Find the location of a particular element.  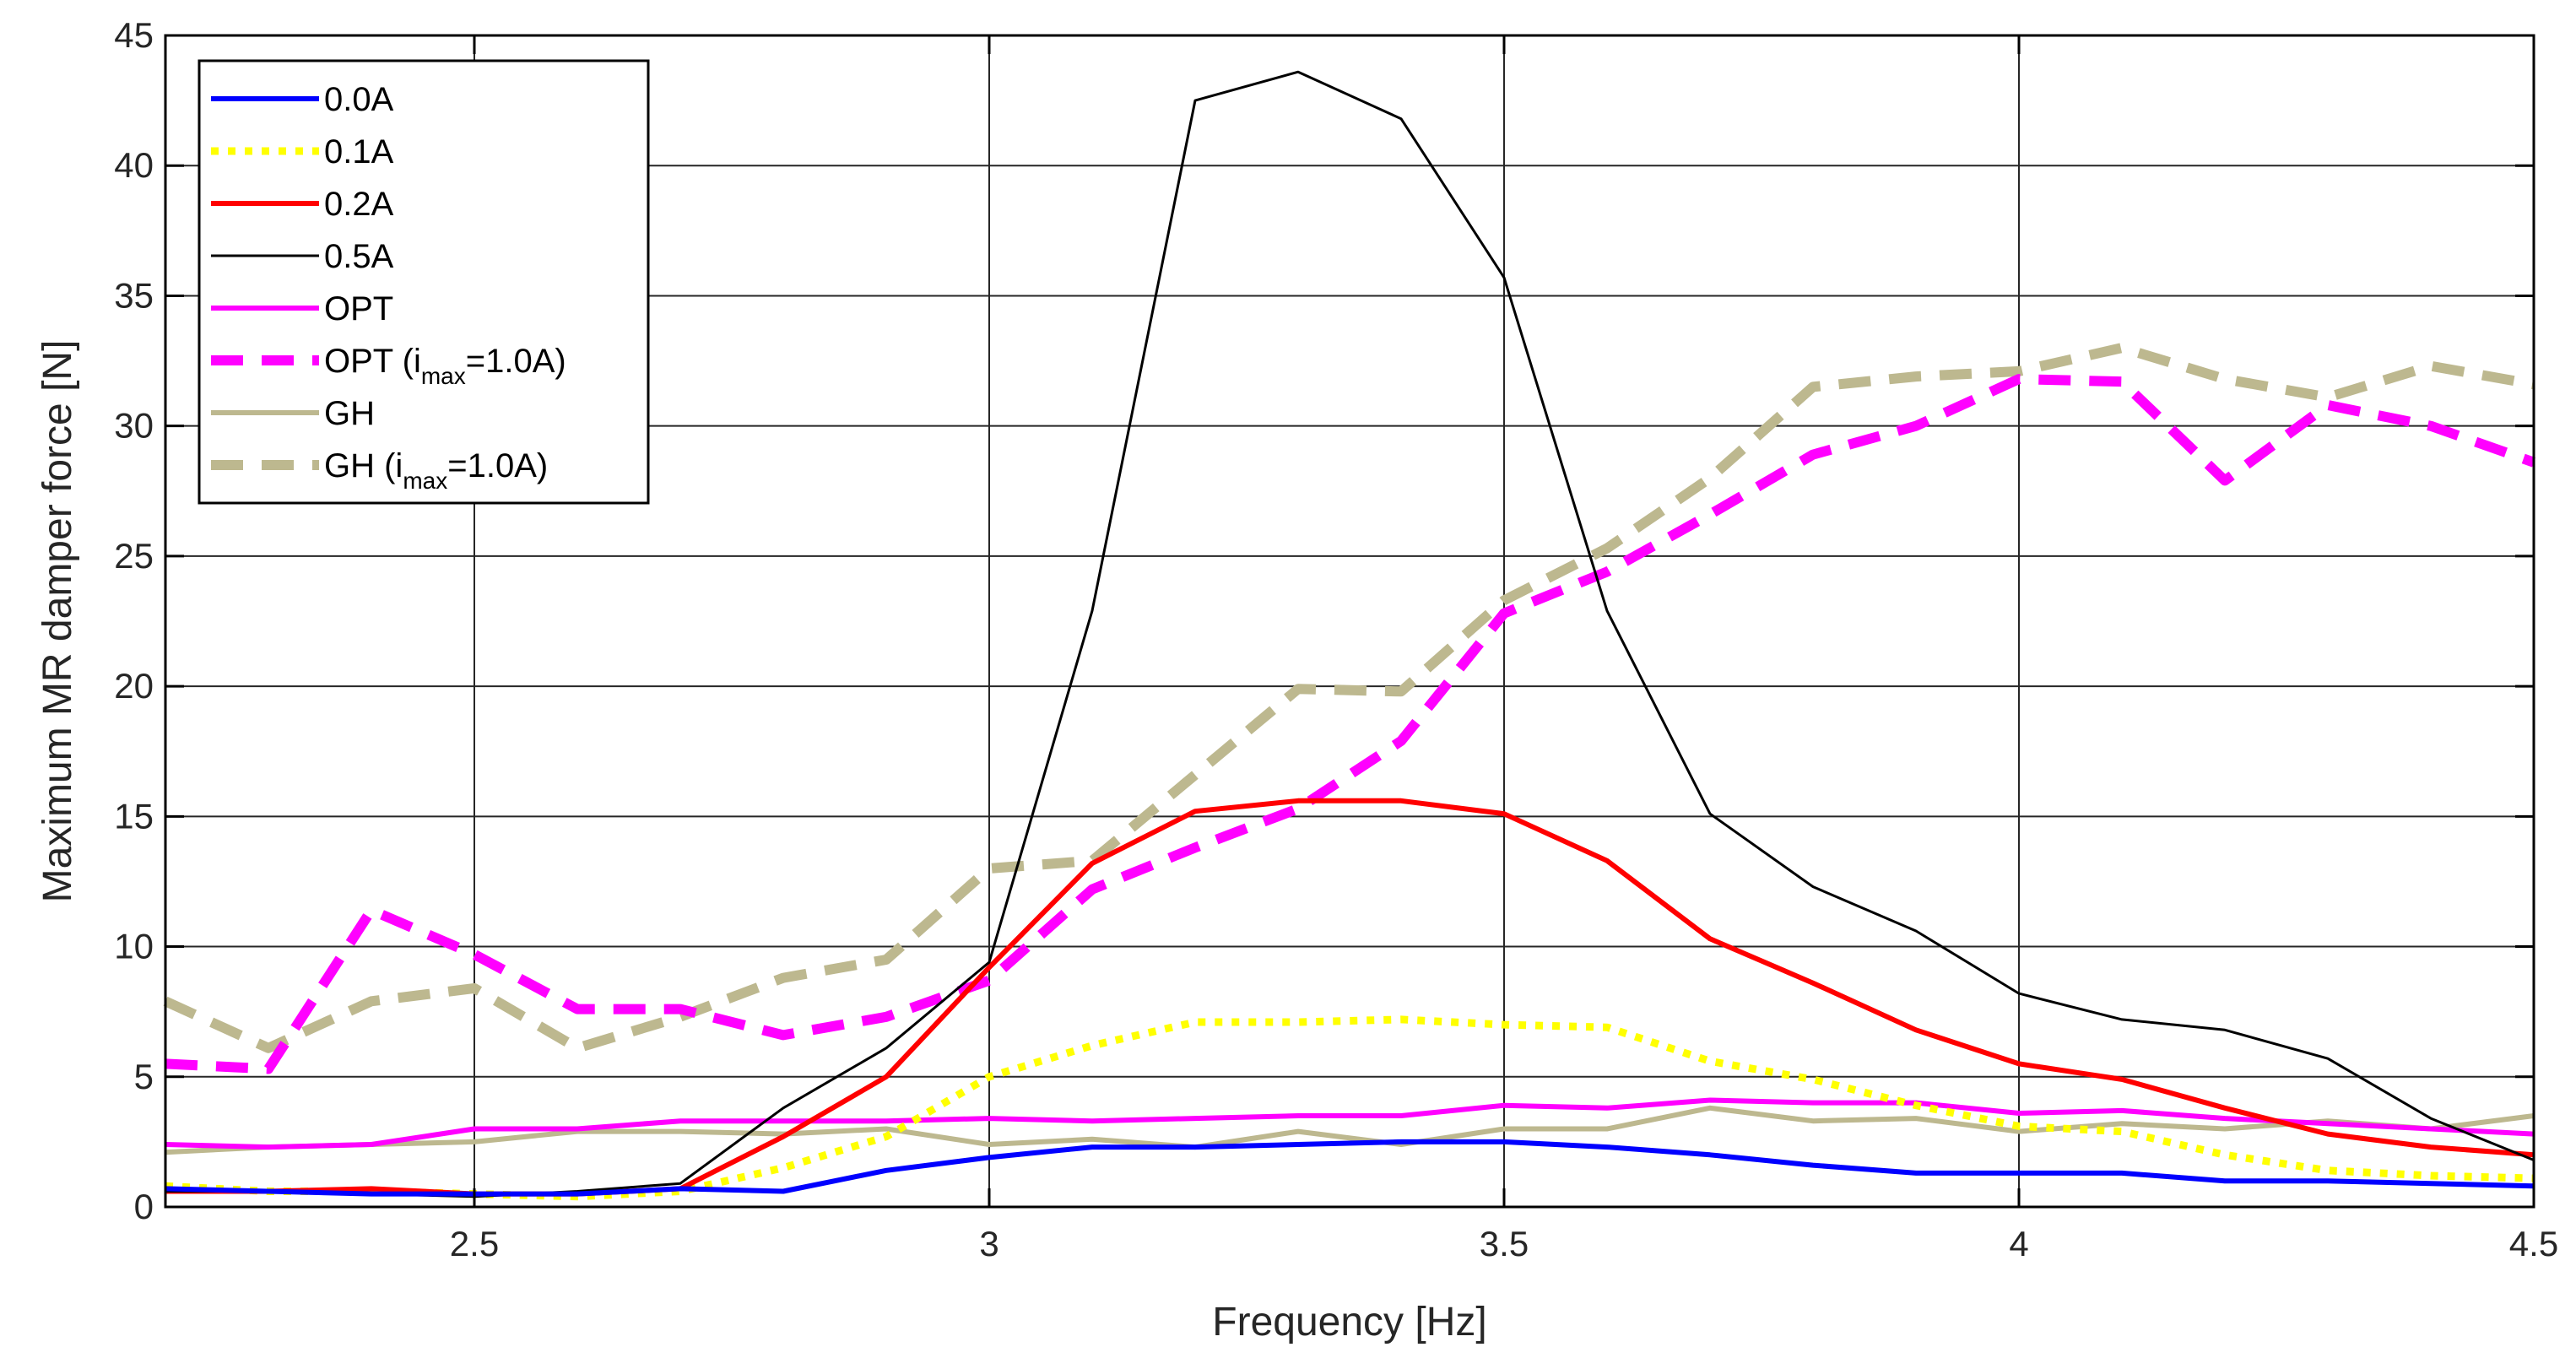

y-tick-label: 10 is located at coordinates (134, 946).